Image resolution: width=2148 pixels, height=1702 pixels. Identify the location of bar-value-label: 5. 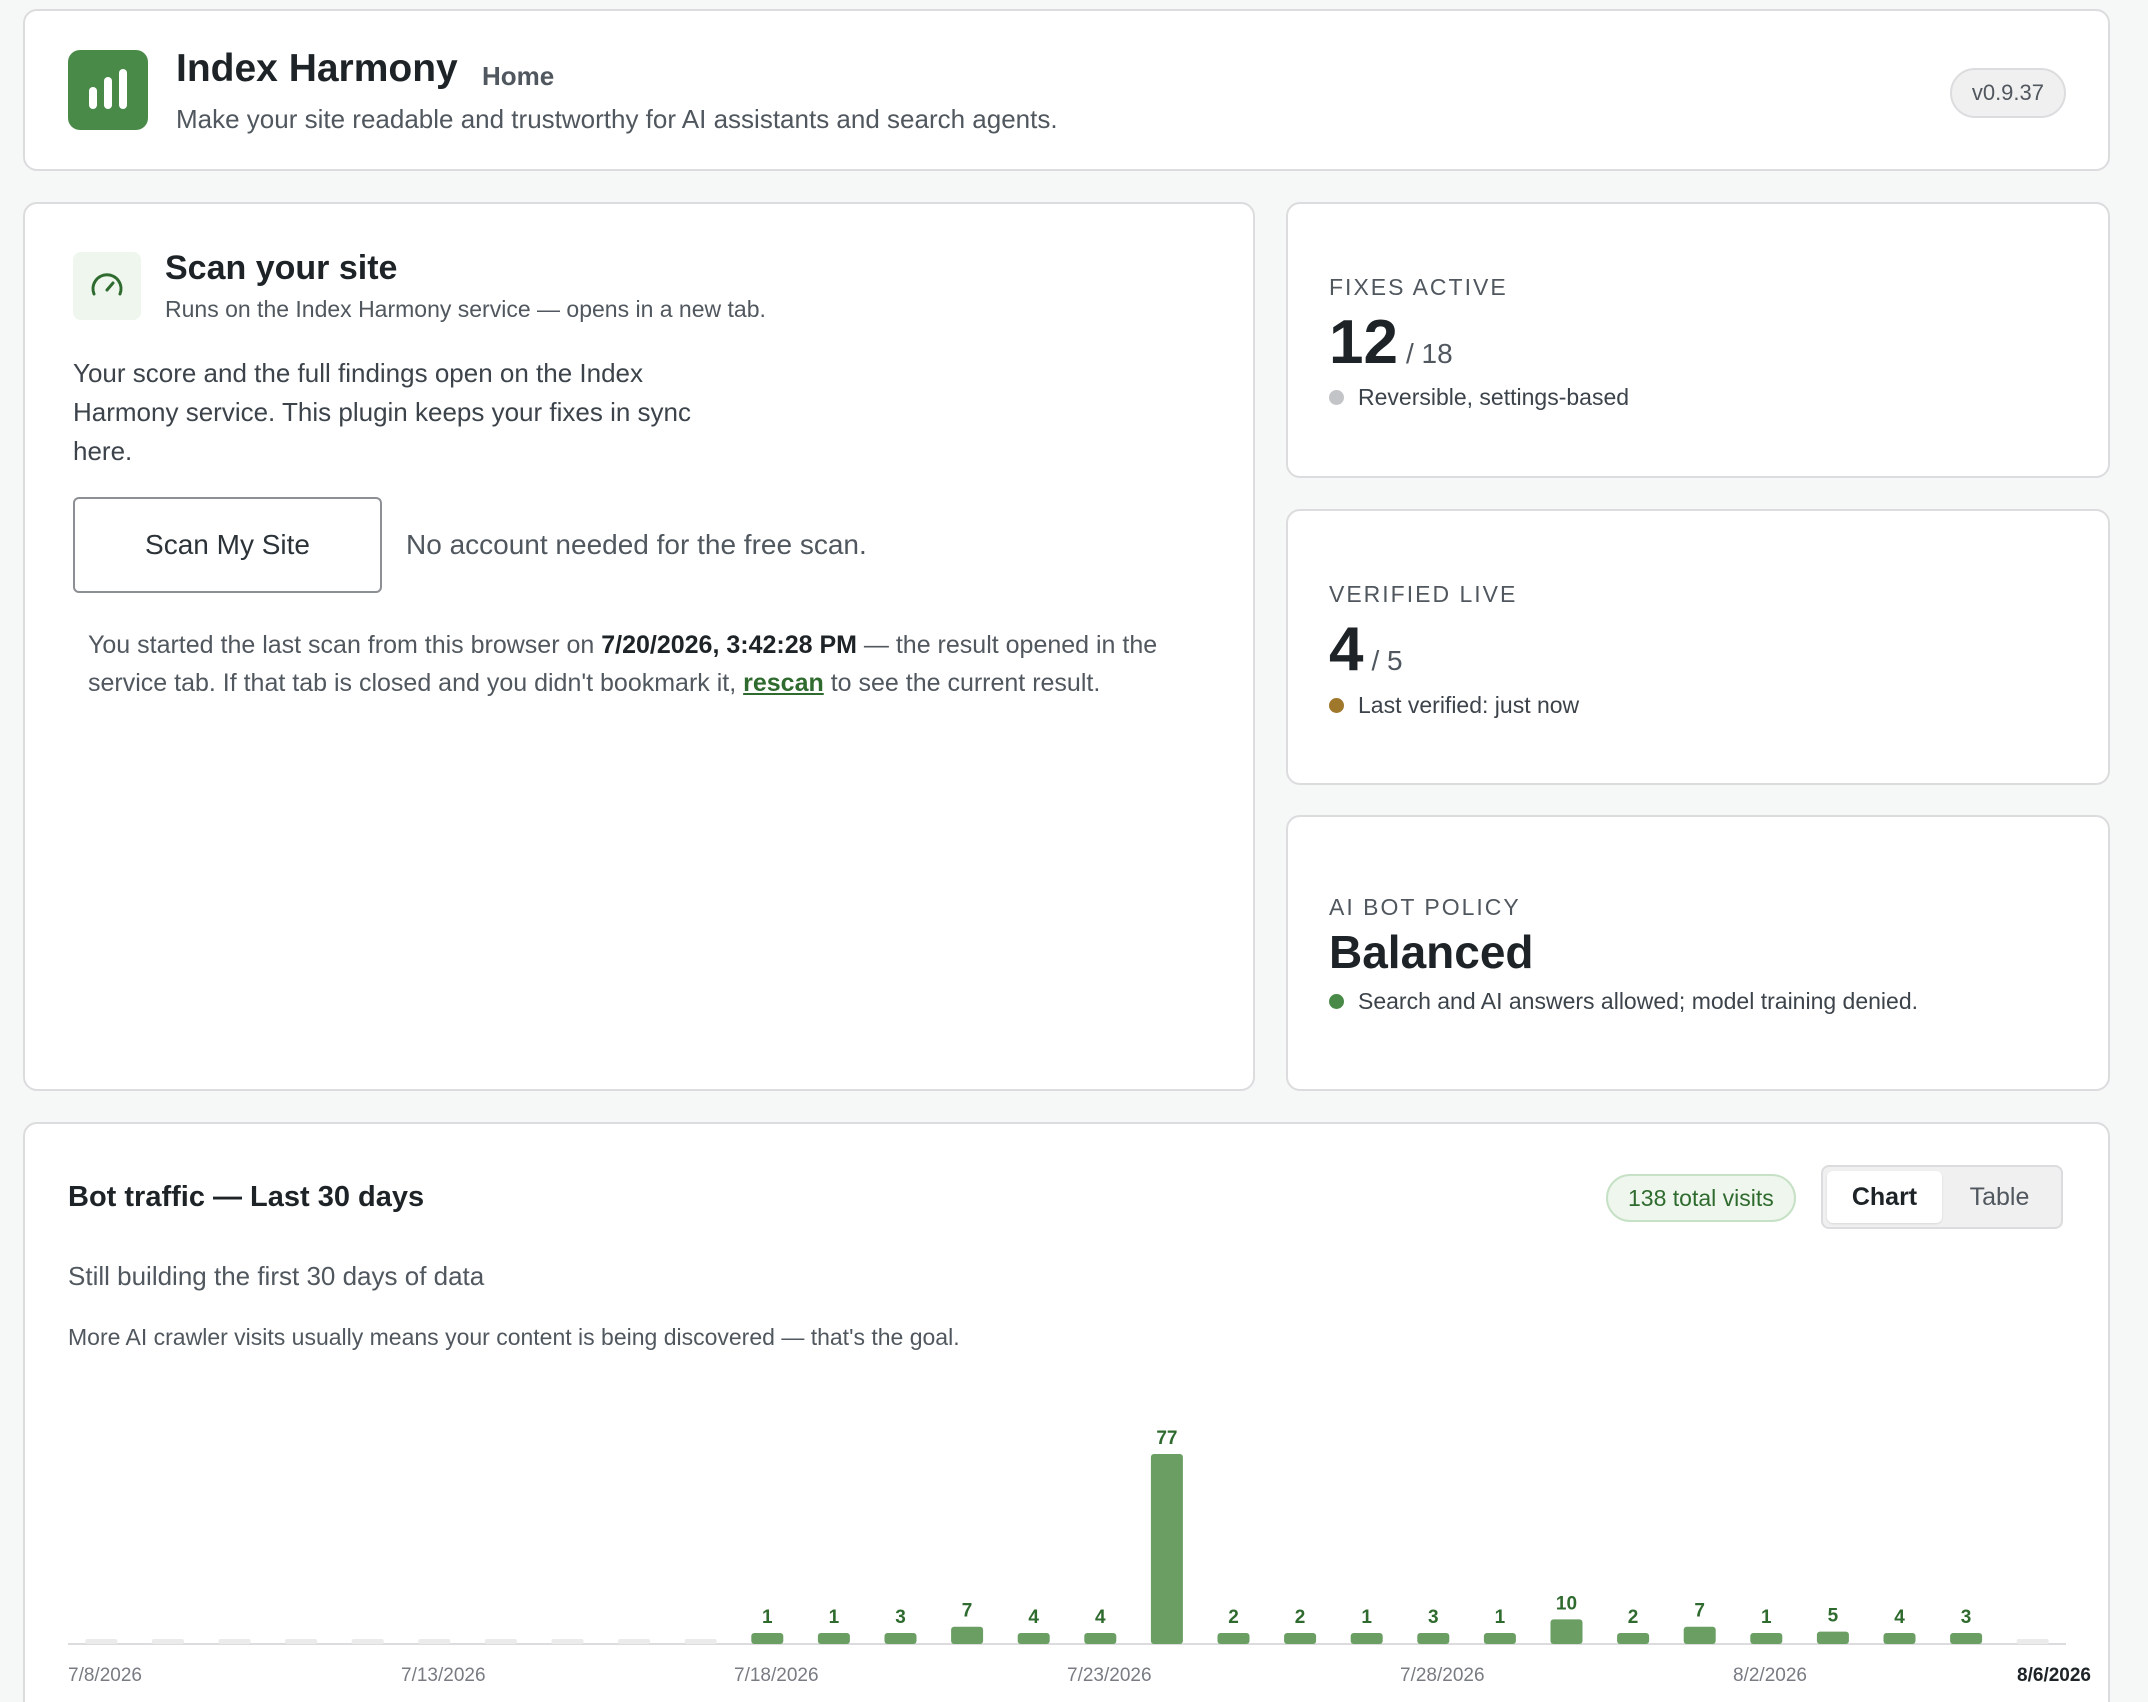
(1833, 1616).